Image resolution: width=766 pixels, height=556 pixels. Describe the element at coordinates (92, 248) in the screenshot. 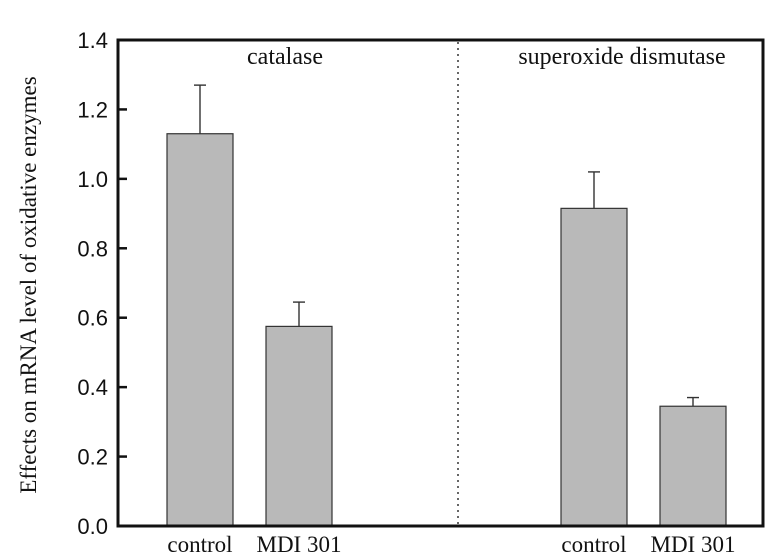

I see `y-tick-label: 0.8` at that location.